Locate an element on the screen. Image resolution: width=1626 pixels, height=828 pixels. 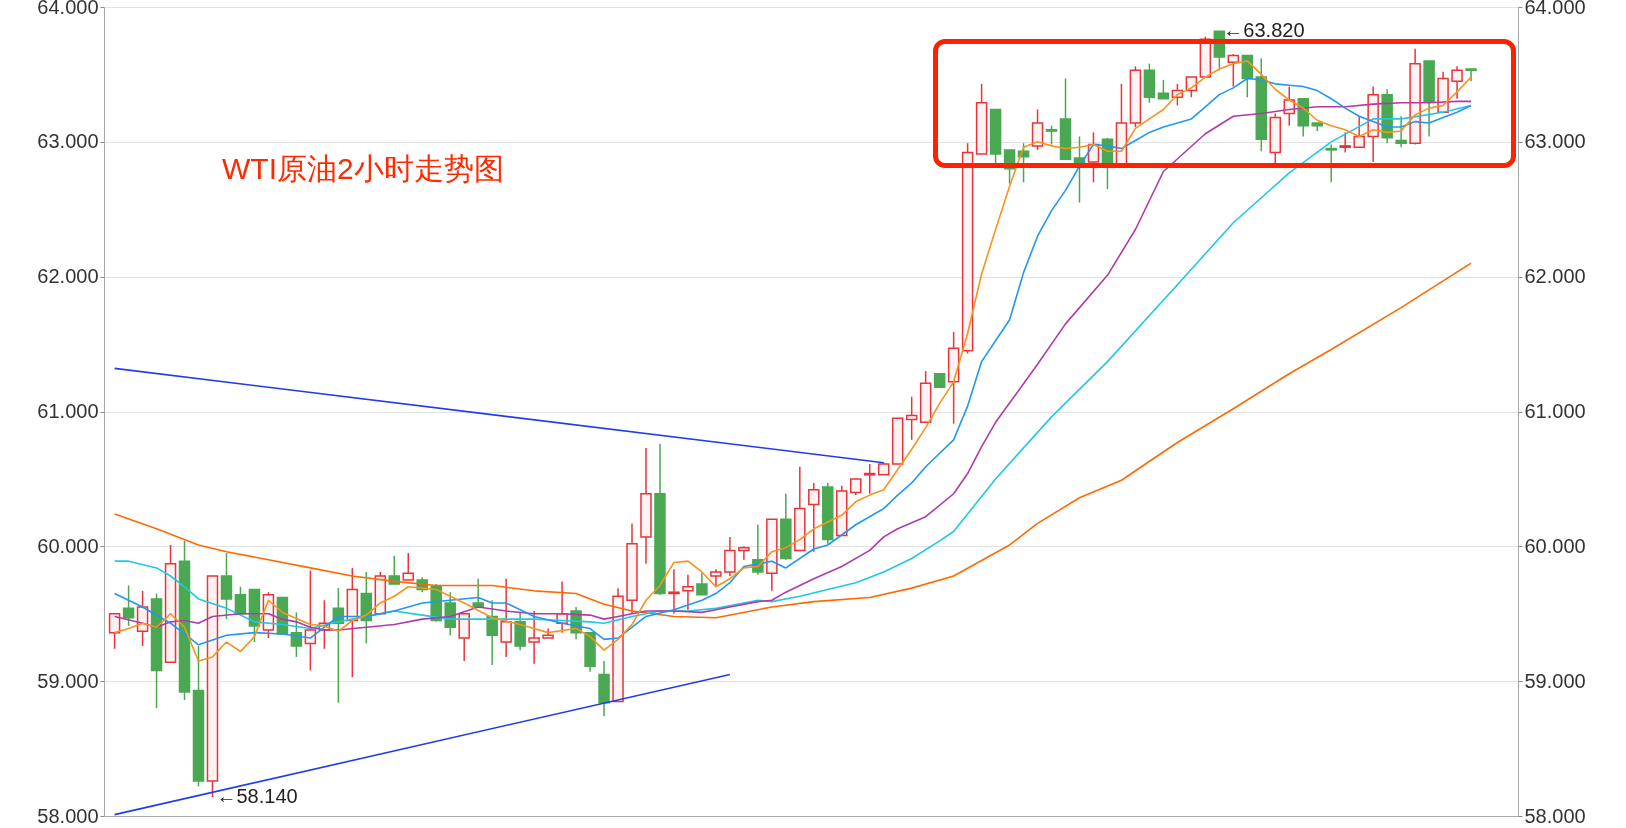
y-tick-label: 58.000 is located at coordinates (68, 815).